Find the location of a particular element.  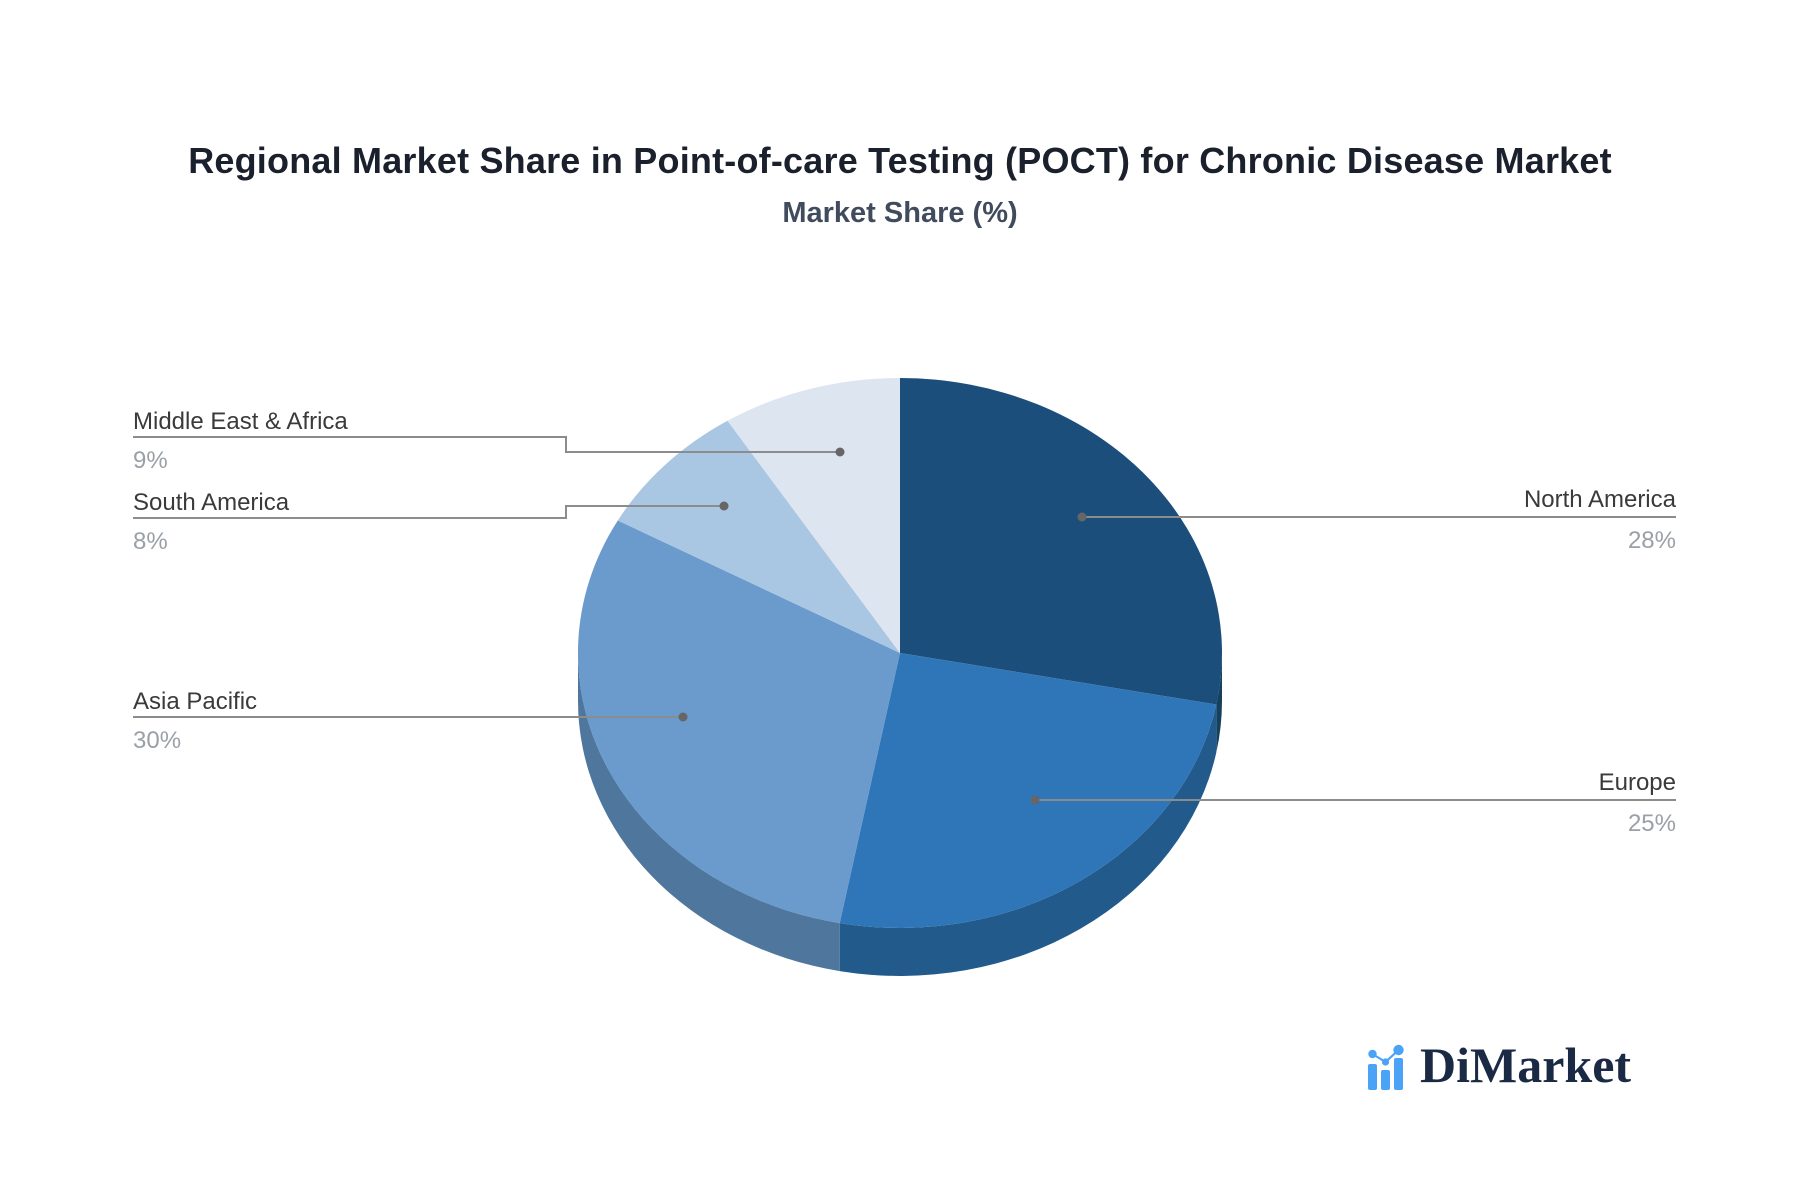

slice-value-middle-east-africa: 9% is located at coordinates (150, 460).